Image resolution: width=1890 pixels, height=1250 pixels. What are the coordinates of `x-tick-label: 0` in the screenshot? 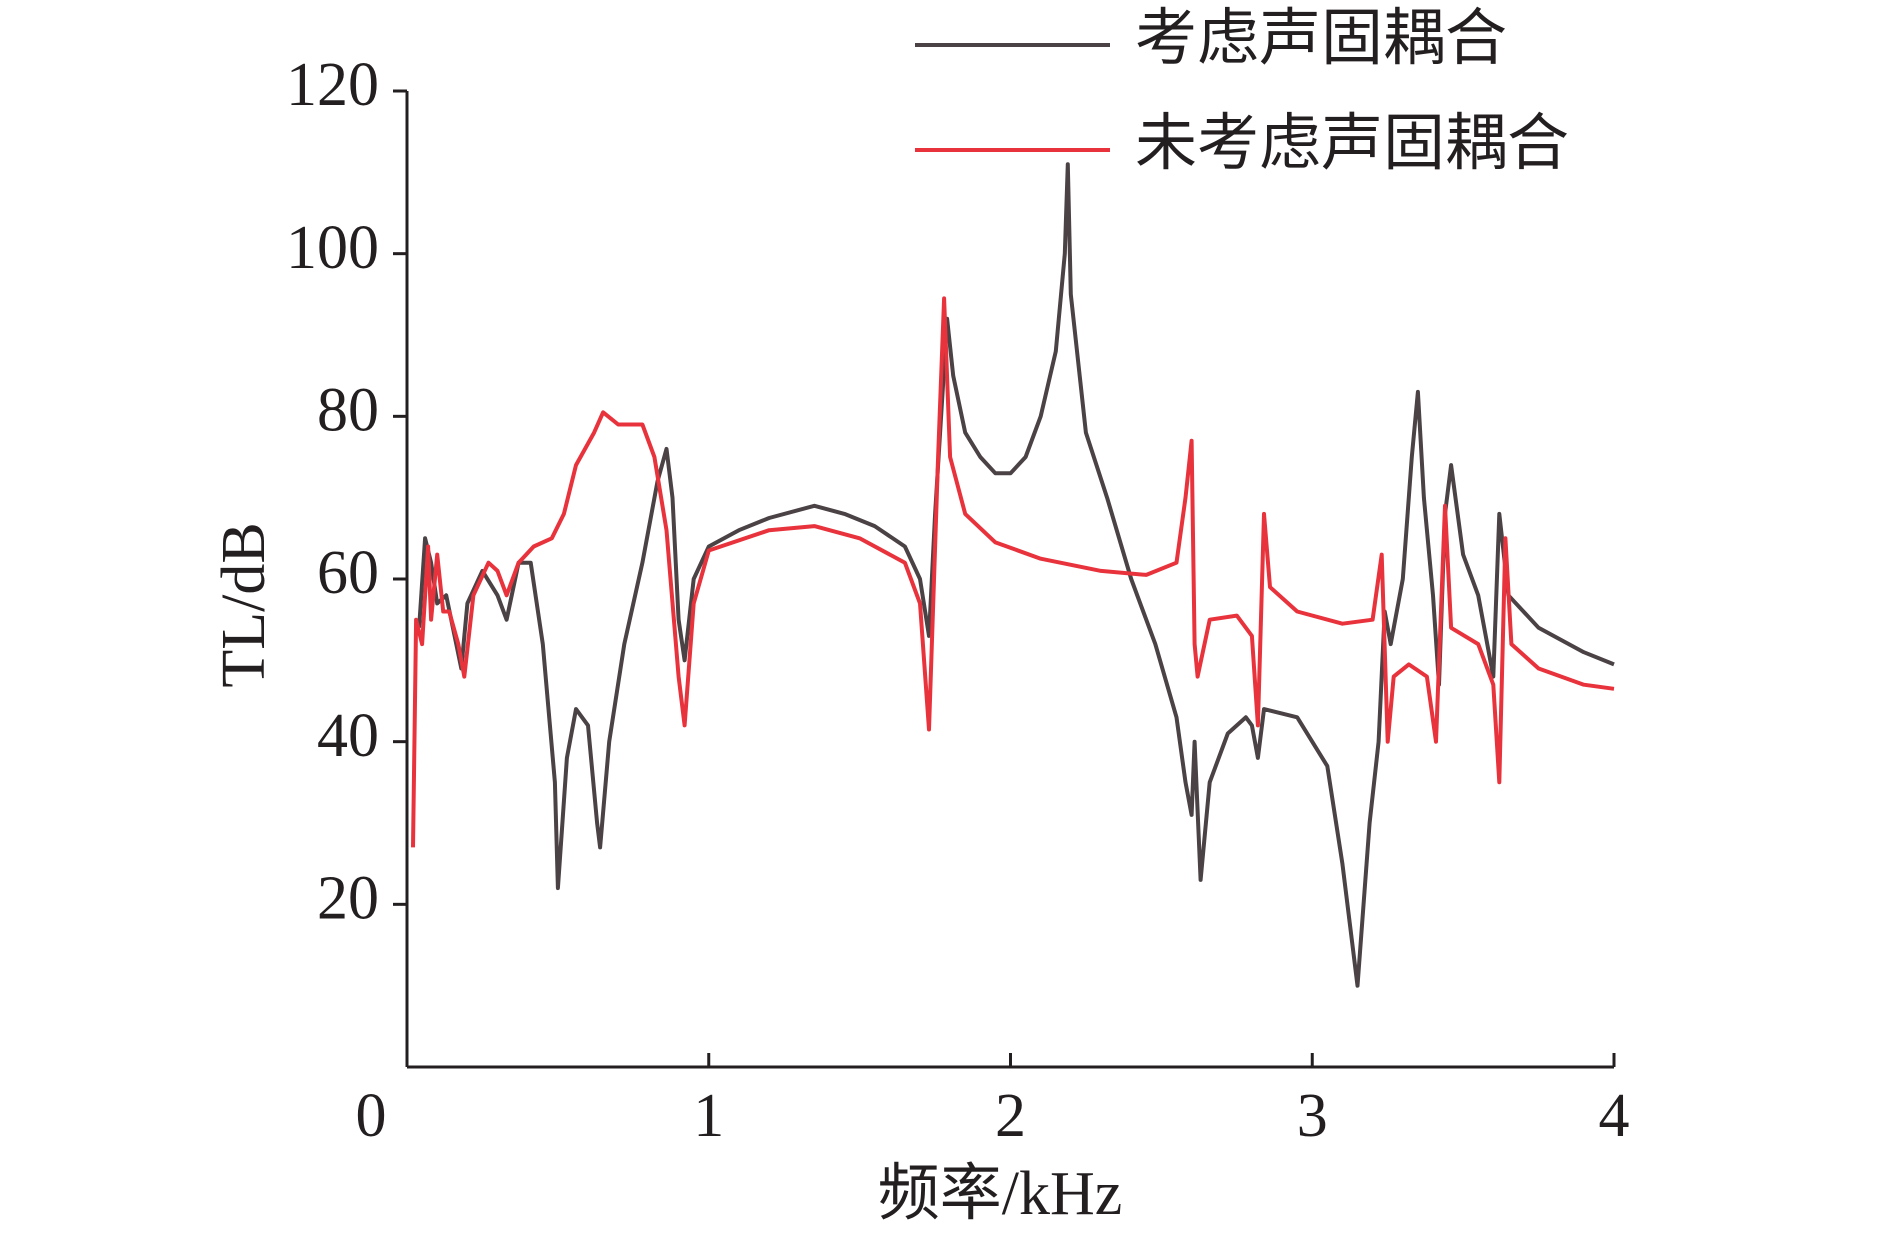 It's located at (371, 1116).